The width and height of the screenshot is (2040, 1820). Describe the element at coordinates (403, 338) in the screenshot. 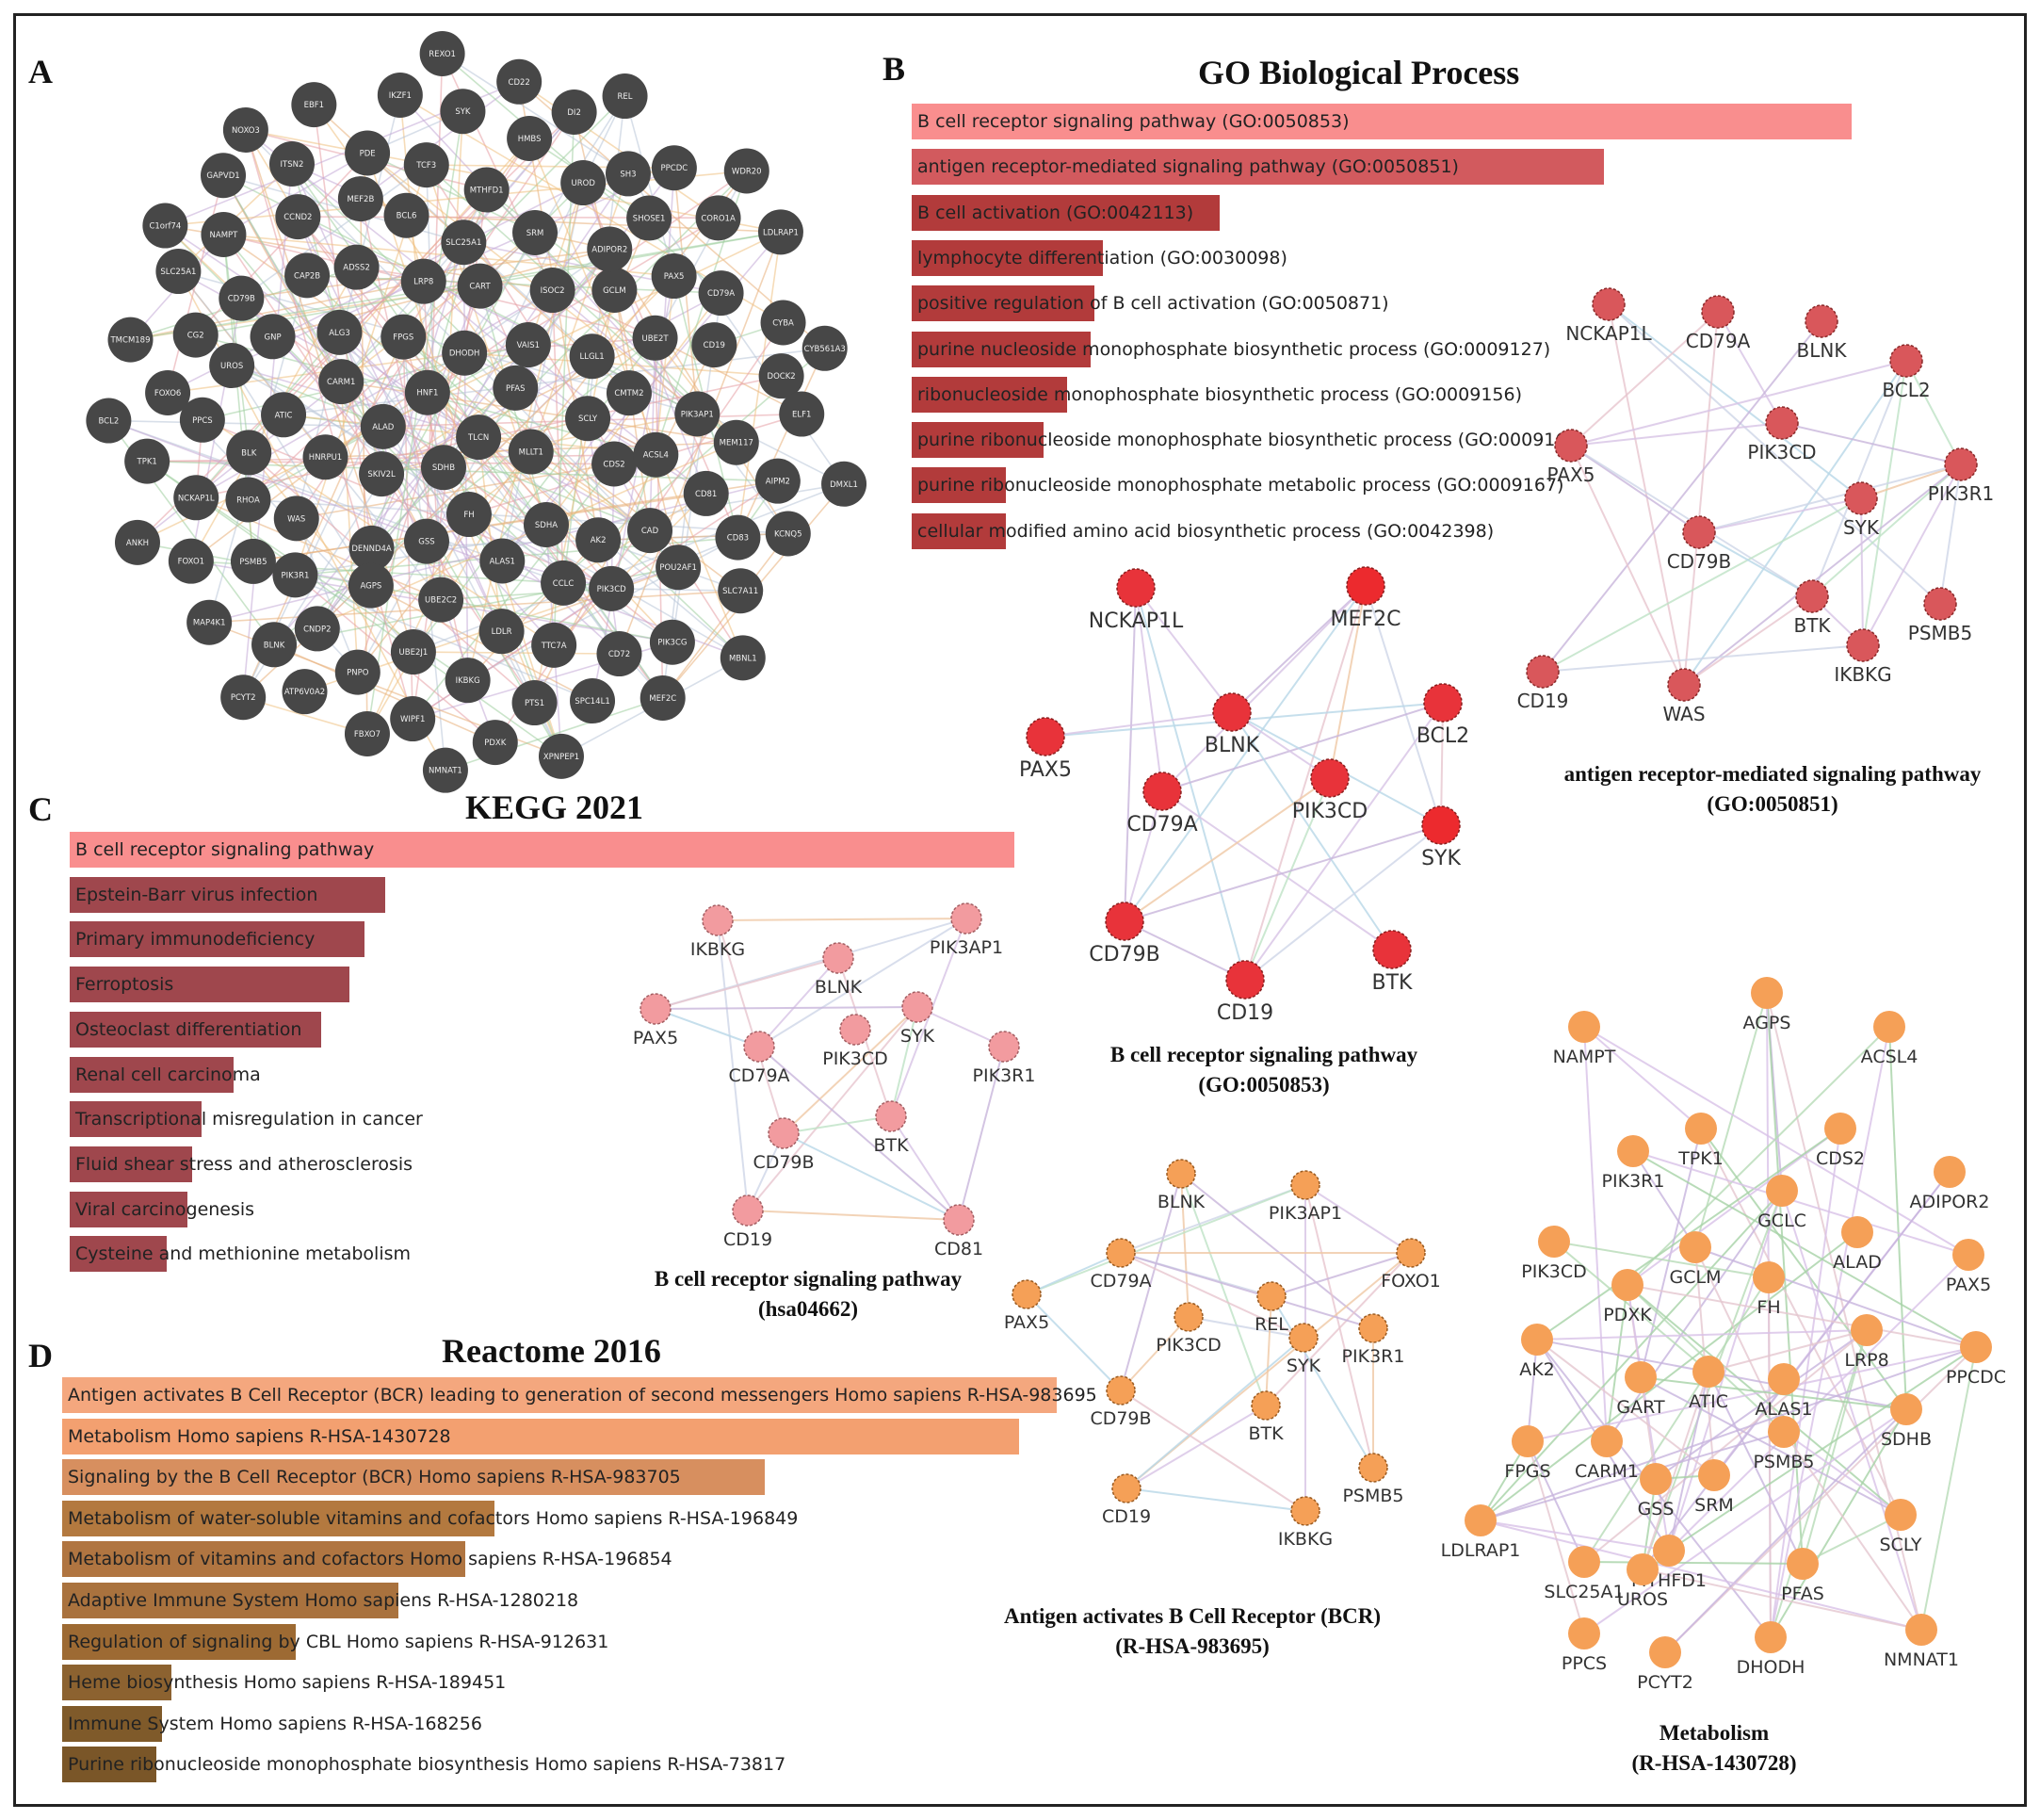

I see `node-label-fpgs: FPGS` at that location.